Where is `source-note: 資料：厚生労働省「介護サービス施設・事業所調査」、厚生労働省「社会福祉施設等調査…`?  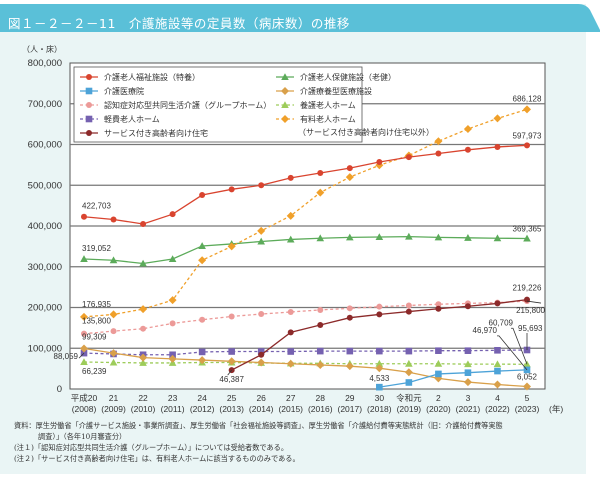
source-note: 資料：厚生労働省「介護サービス施設・事業所調査」、厚生労働省「社会福祉施設等調査… is located at coordinates (258, 425).